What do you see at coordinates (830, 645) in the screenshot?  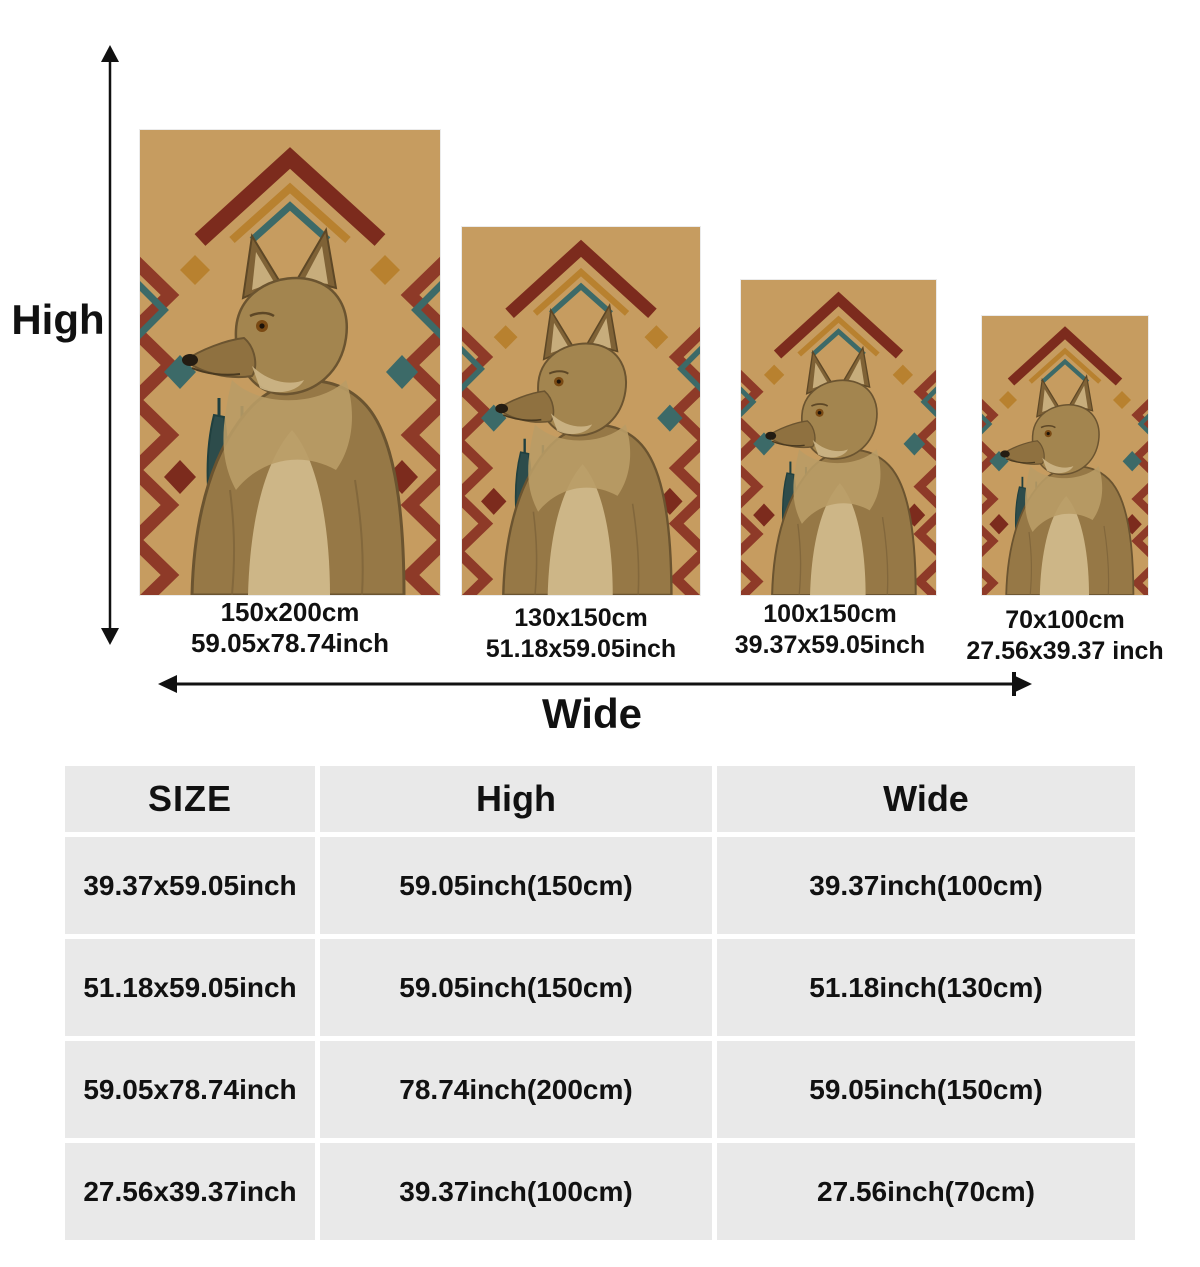 I see `size-caption-inch: 39.37x59.05inch` at bounding box center [830, 645].